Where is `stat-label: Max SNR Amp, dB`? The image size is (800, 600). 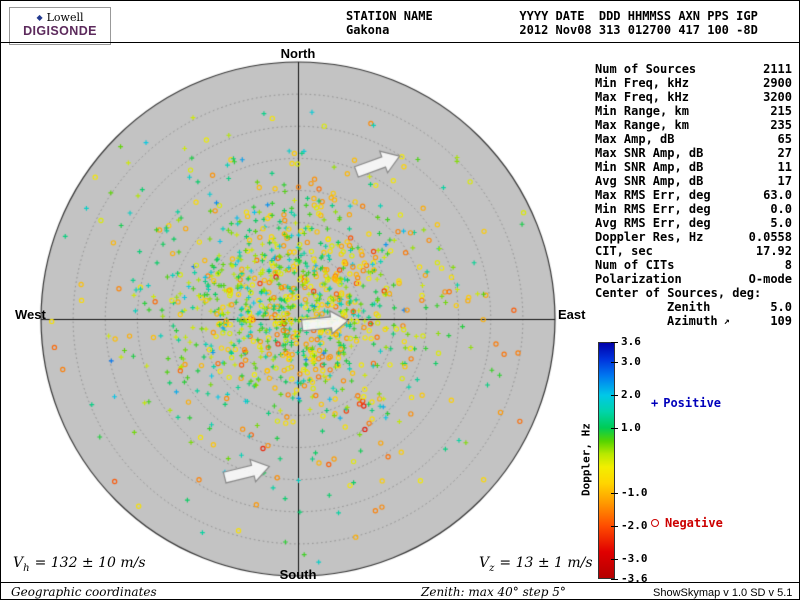
stat-label: Max SNR Amp, dB is located at coordinates (649, 153).